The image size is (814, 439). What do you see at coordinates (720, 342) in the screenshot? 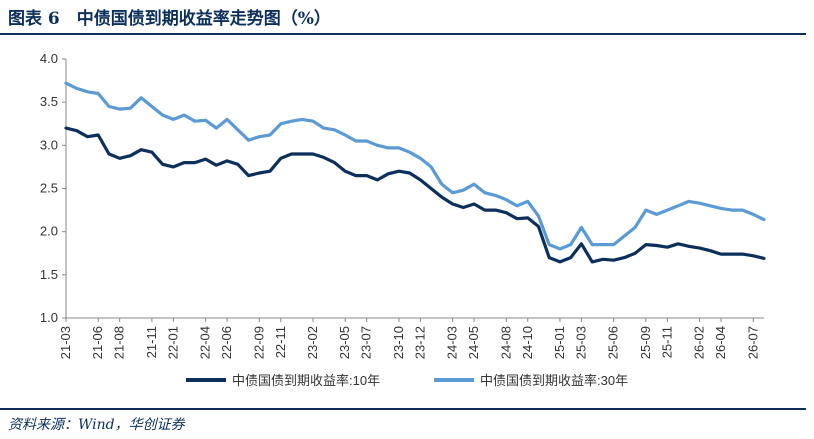
I see `x-tick-label: 26-04` at bounding box center [720, 342].